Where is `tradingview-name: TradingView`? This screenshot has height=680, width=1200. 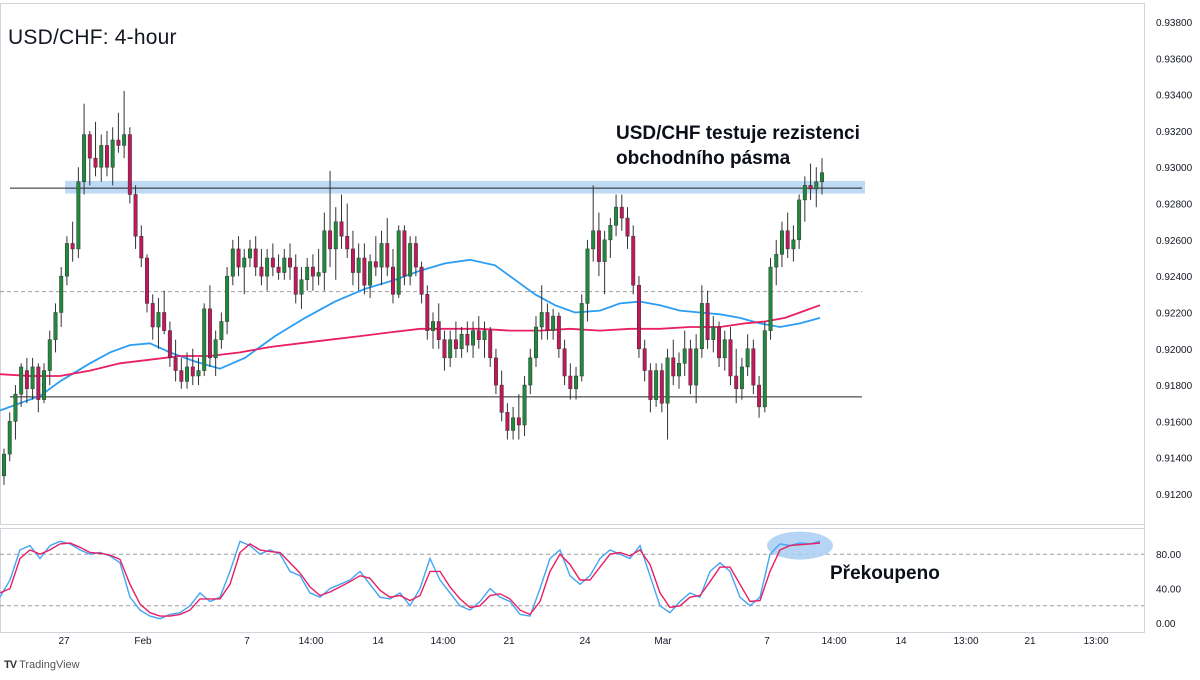
tradingview-name: TradingView is located at coordinates (49, 665).